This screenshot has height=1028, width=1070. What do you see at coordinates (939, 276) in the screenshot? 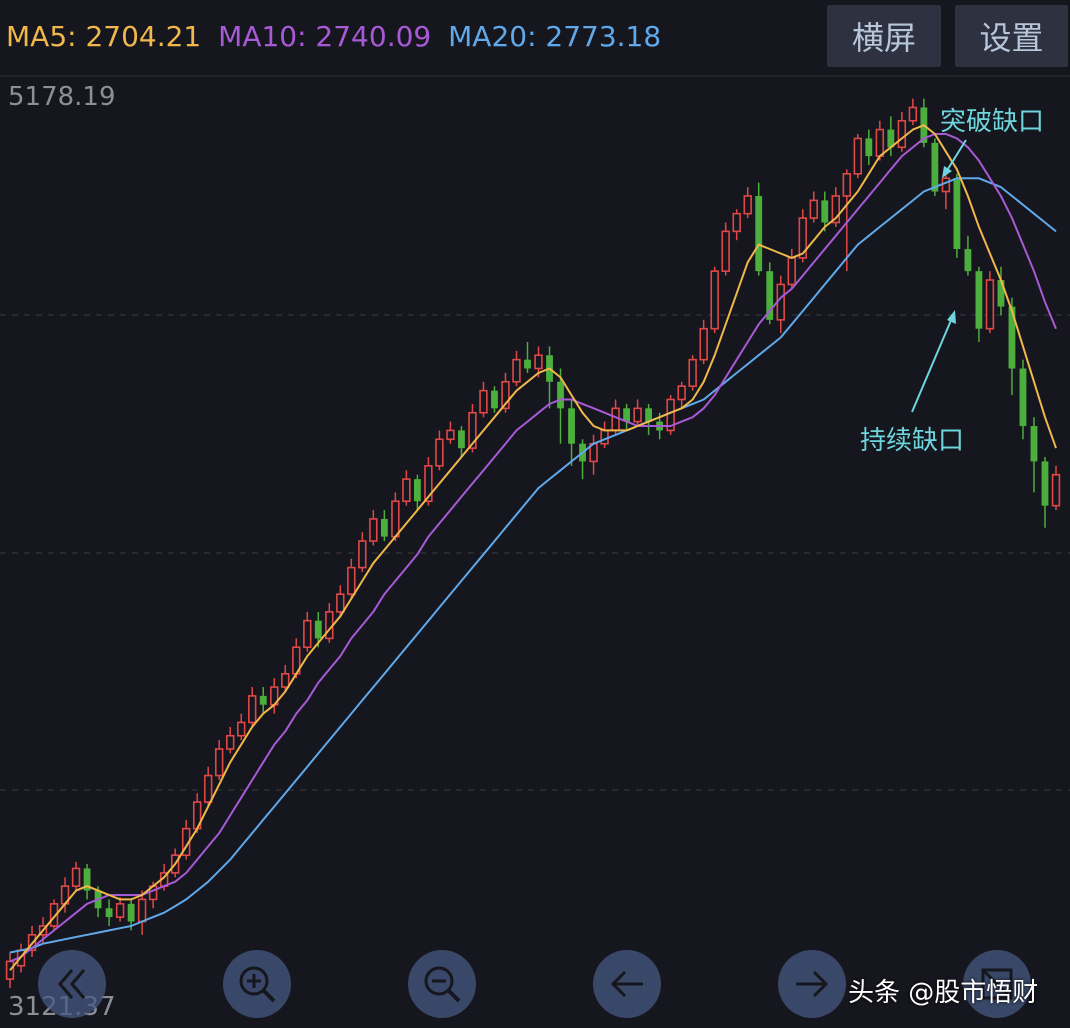
I see `annotation-arrows` at bounding box center [939, 276].